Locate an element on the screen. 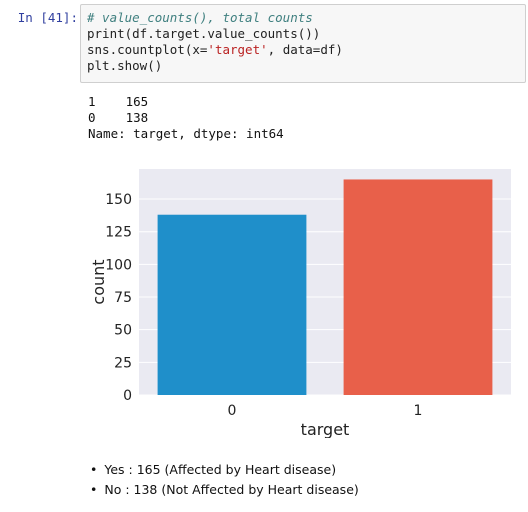  y-axis-label: count is located at coordinates (98, 281).